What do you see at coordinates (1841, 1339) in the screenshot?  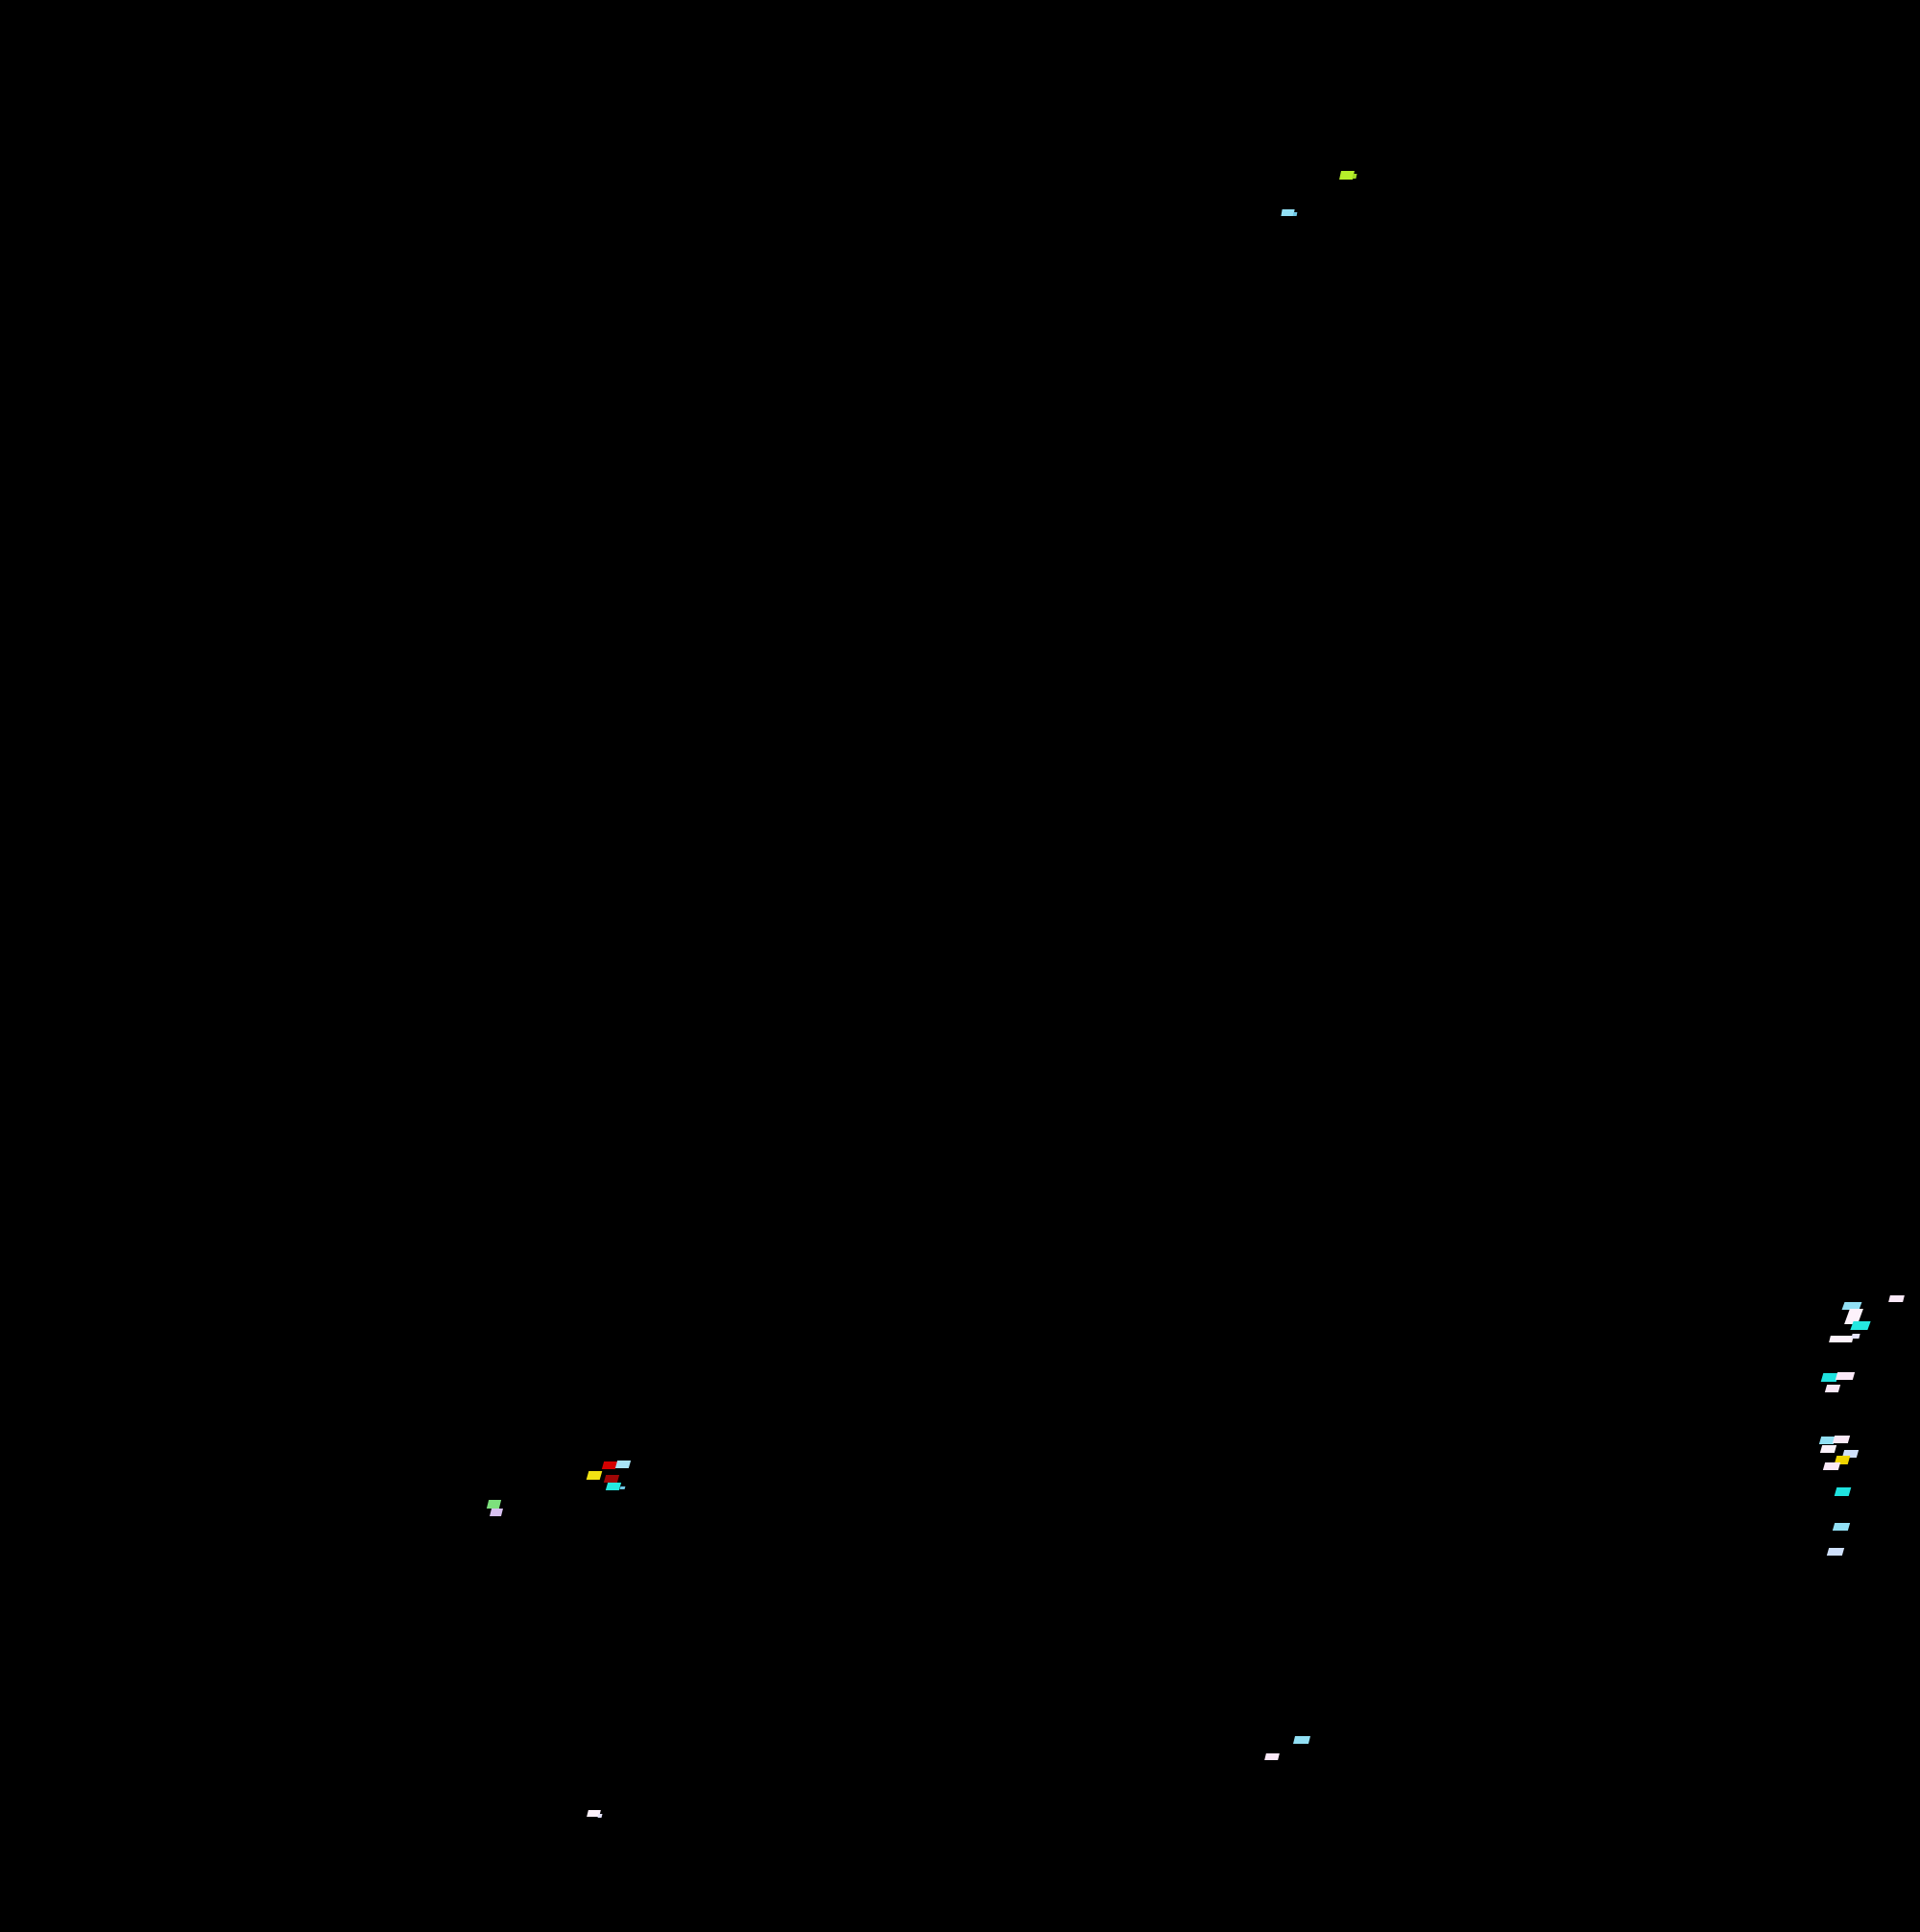 I see `white-bar-under-fragment` at bounding box center [1841, 1339].